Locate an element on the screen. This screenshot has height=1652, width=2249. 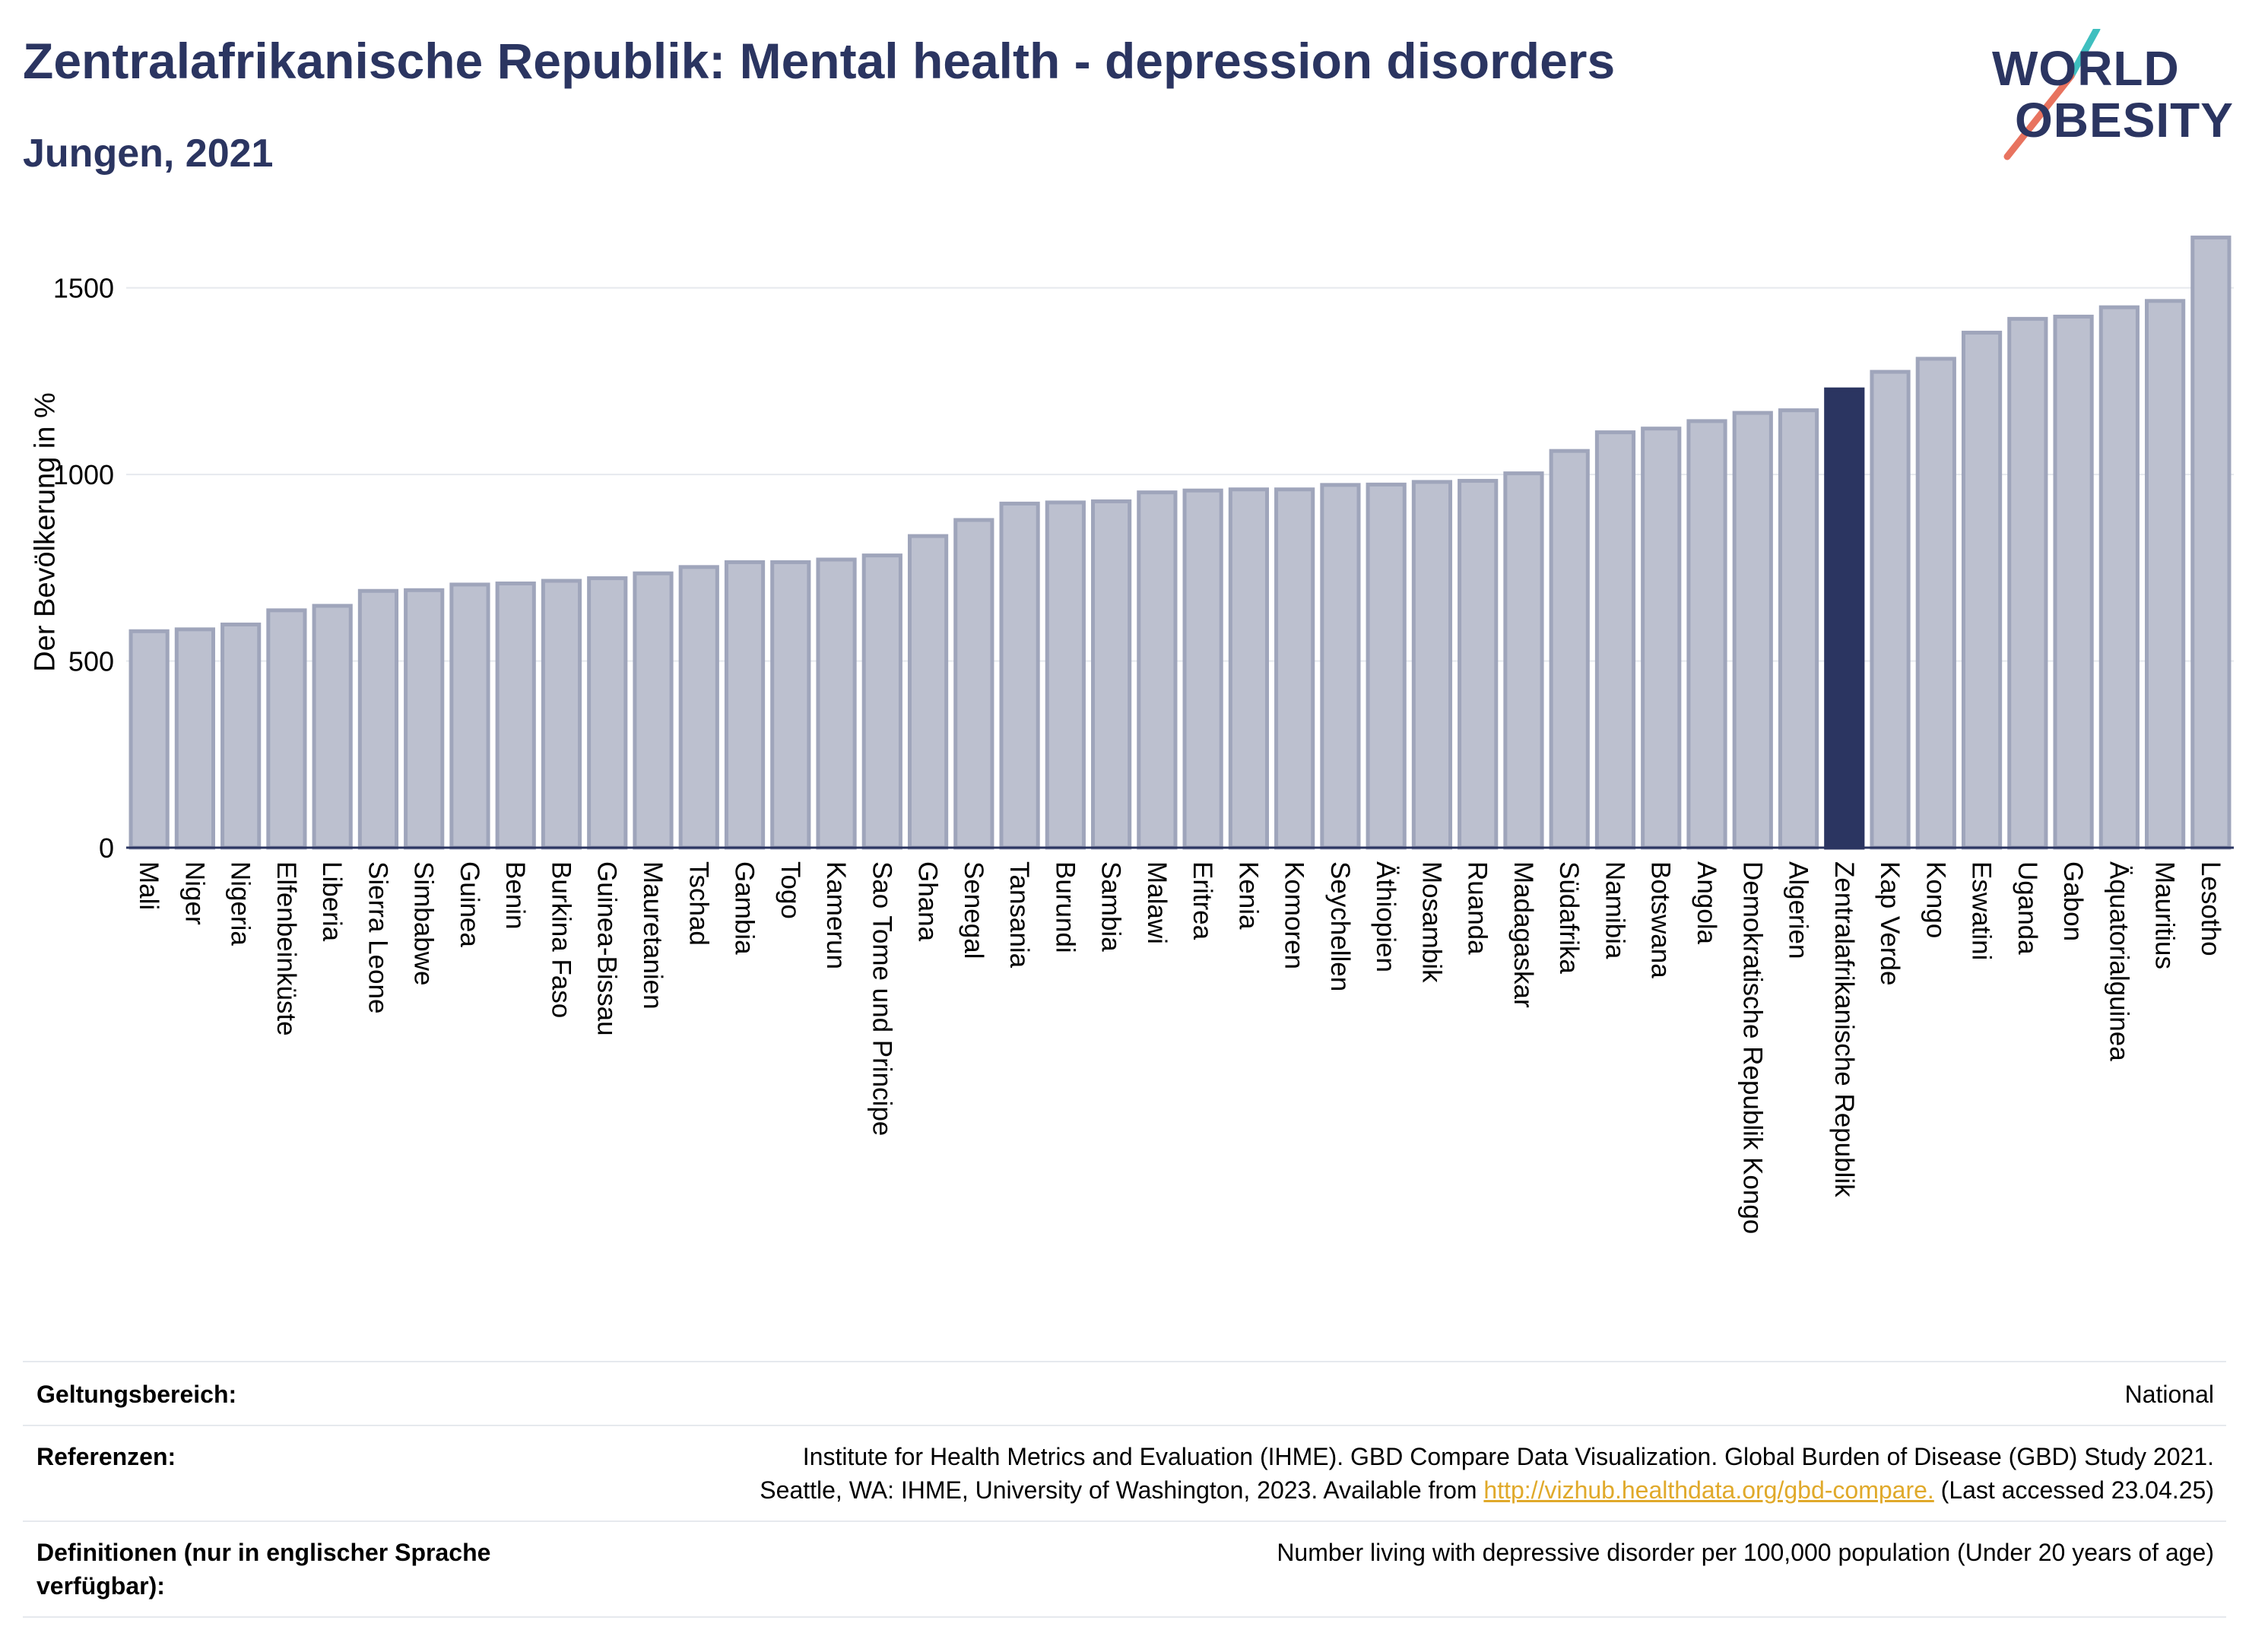
y-tick-label: 500 is located at coordinates (91, 661).